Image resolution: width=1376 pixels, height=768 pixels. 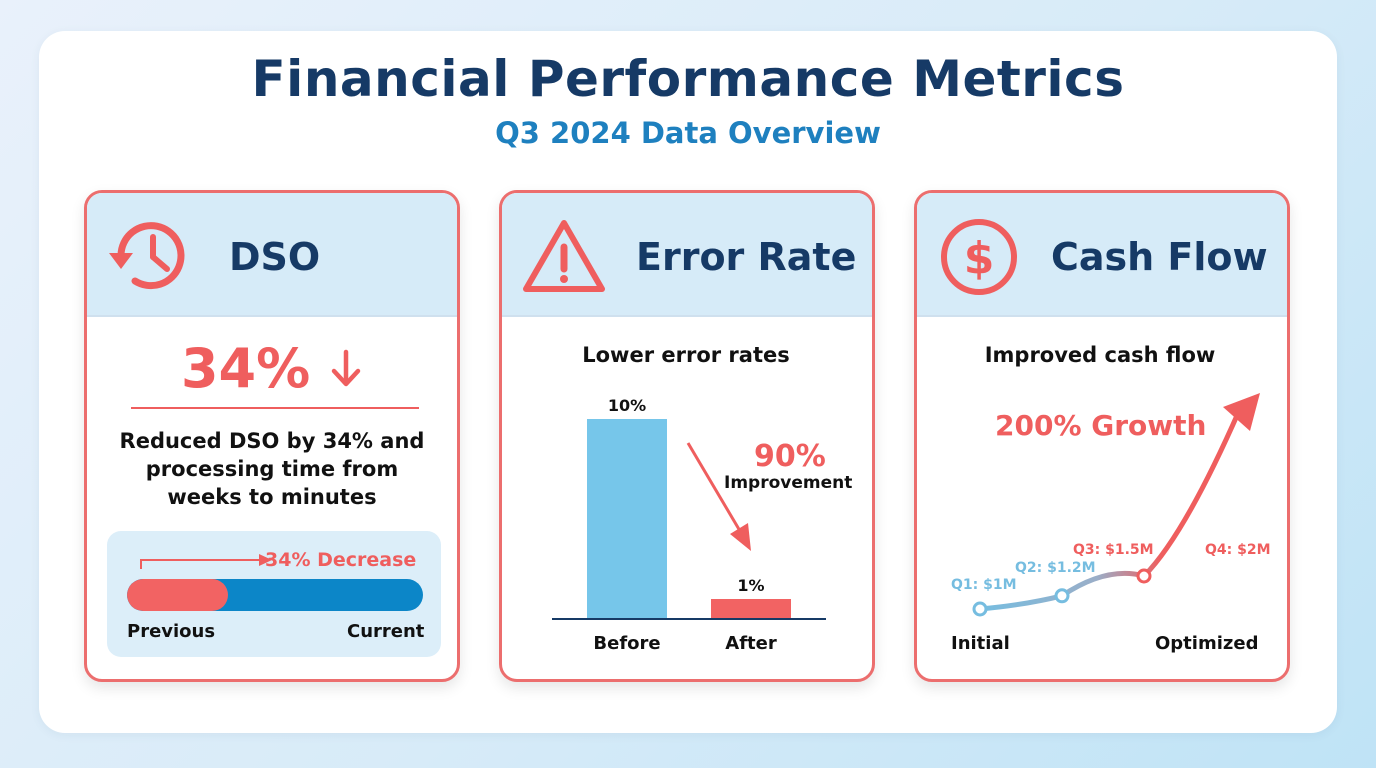 What do you see at coordinates (688, 79) in the screenshot?
I see `page-title: Financial Performance Metrics` at bounding box center [688, 79].